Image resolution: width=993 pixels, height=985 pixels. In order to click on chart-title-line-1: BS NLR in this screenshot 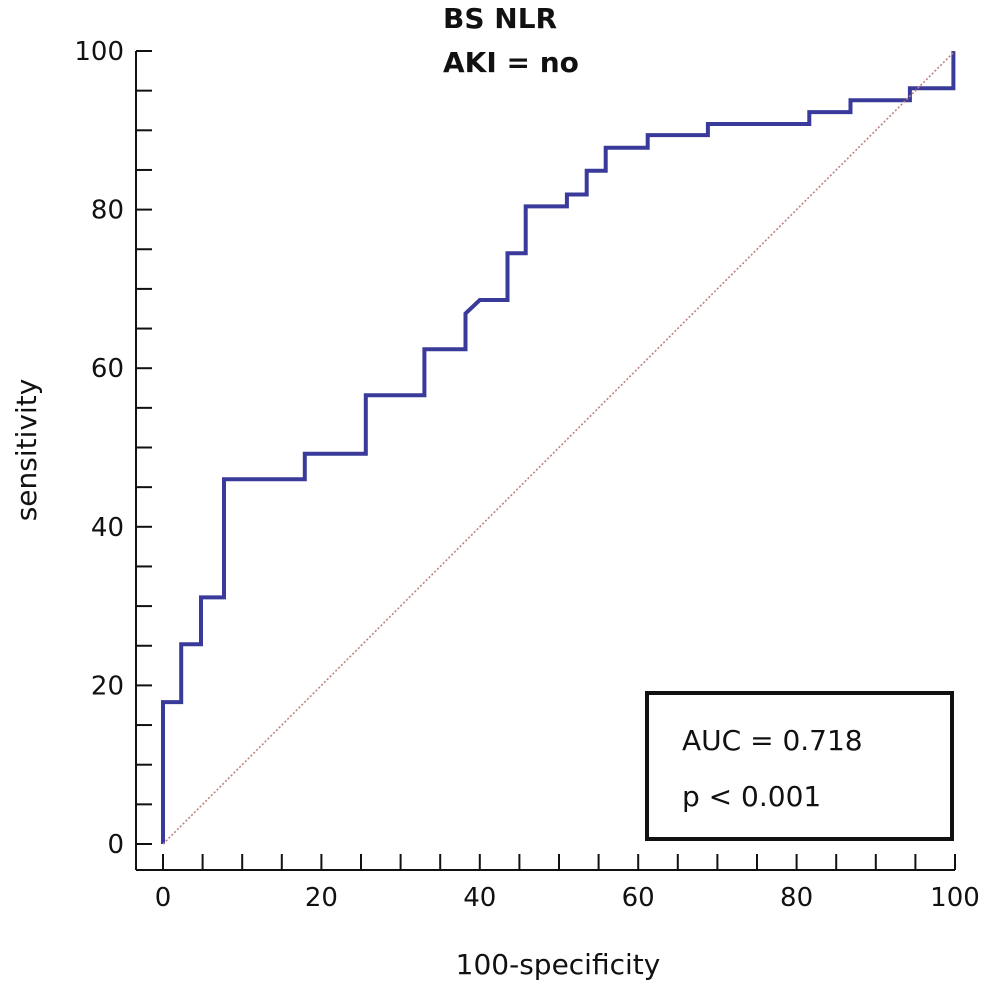, I will do `click(500, 18)`.